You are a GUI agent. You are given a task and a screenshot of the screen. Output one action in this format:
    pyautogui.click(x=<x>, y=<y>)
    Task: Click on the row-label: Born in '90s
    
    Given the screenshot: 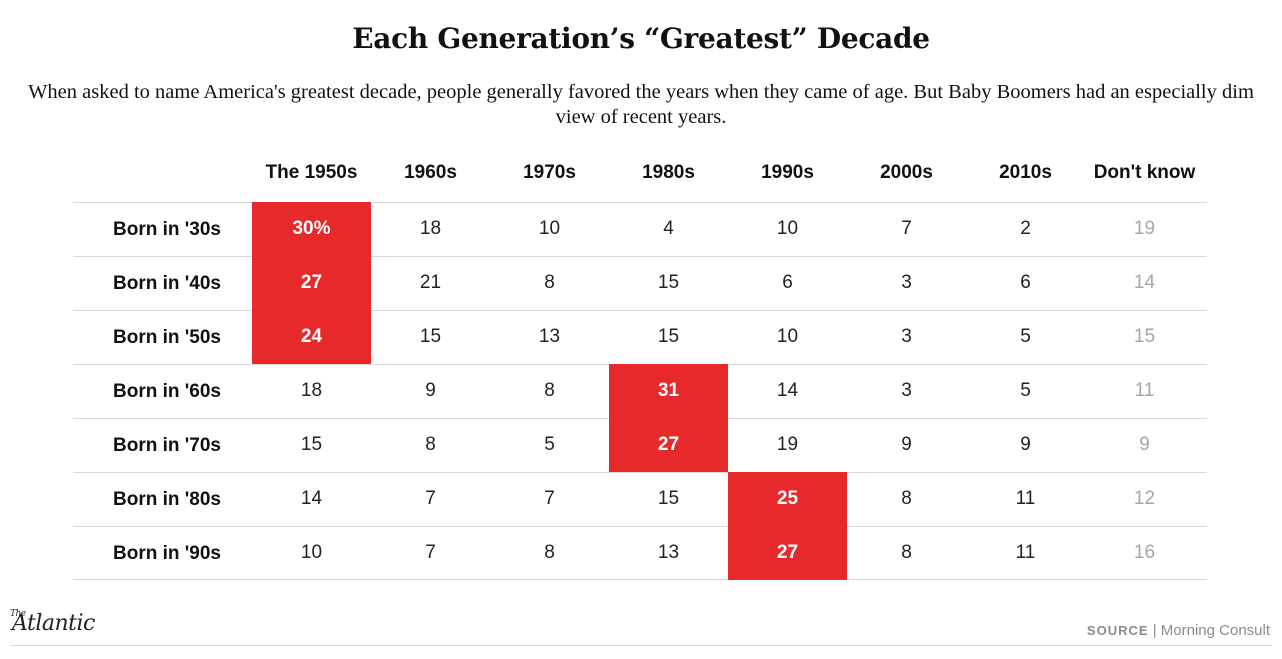 What is the action you would take?
    pyautogui.click(x=167, y=553)
    